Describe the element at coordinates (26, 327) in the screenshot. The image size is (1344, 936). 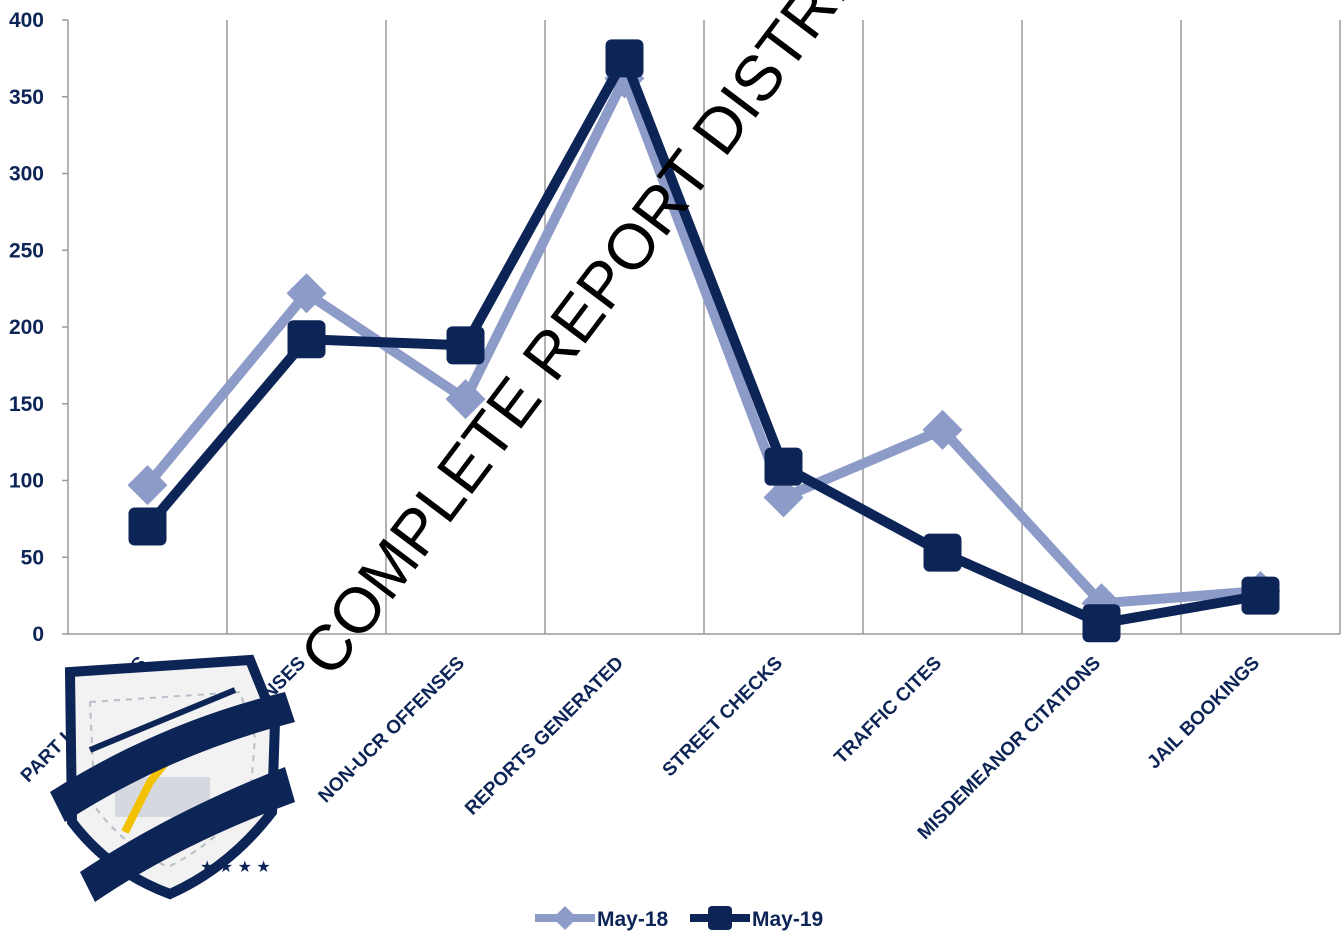
I see `y-tick-label: 200` at that location.